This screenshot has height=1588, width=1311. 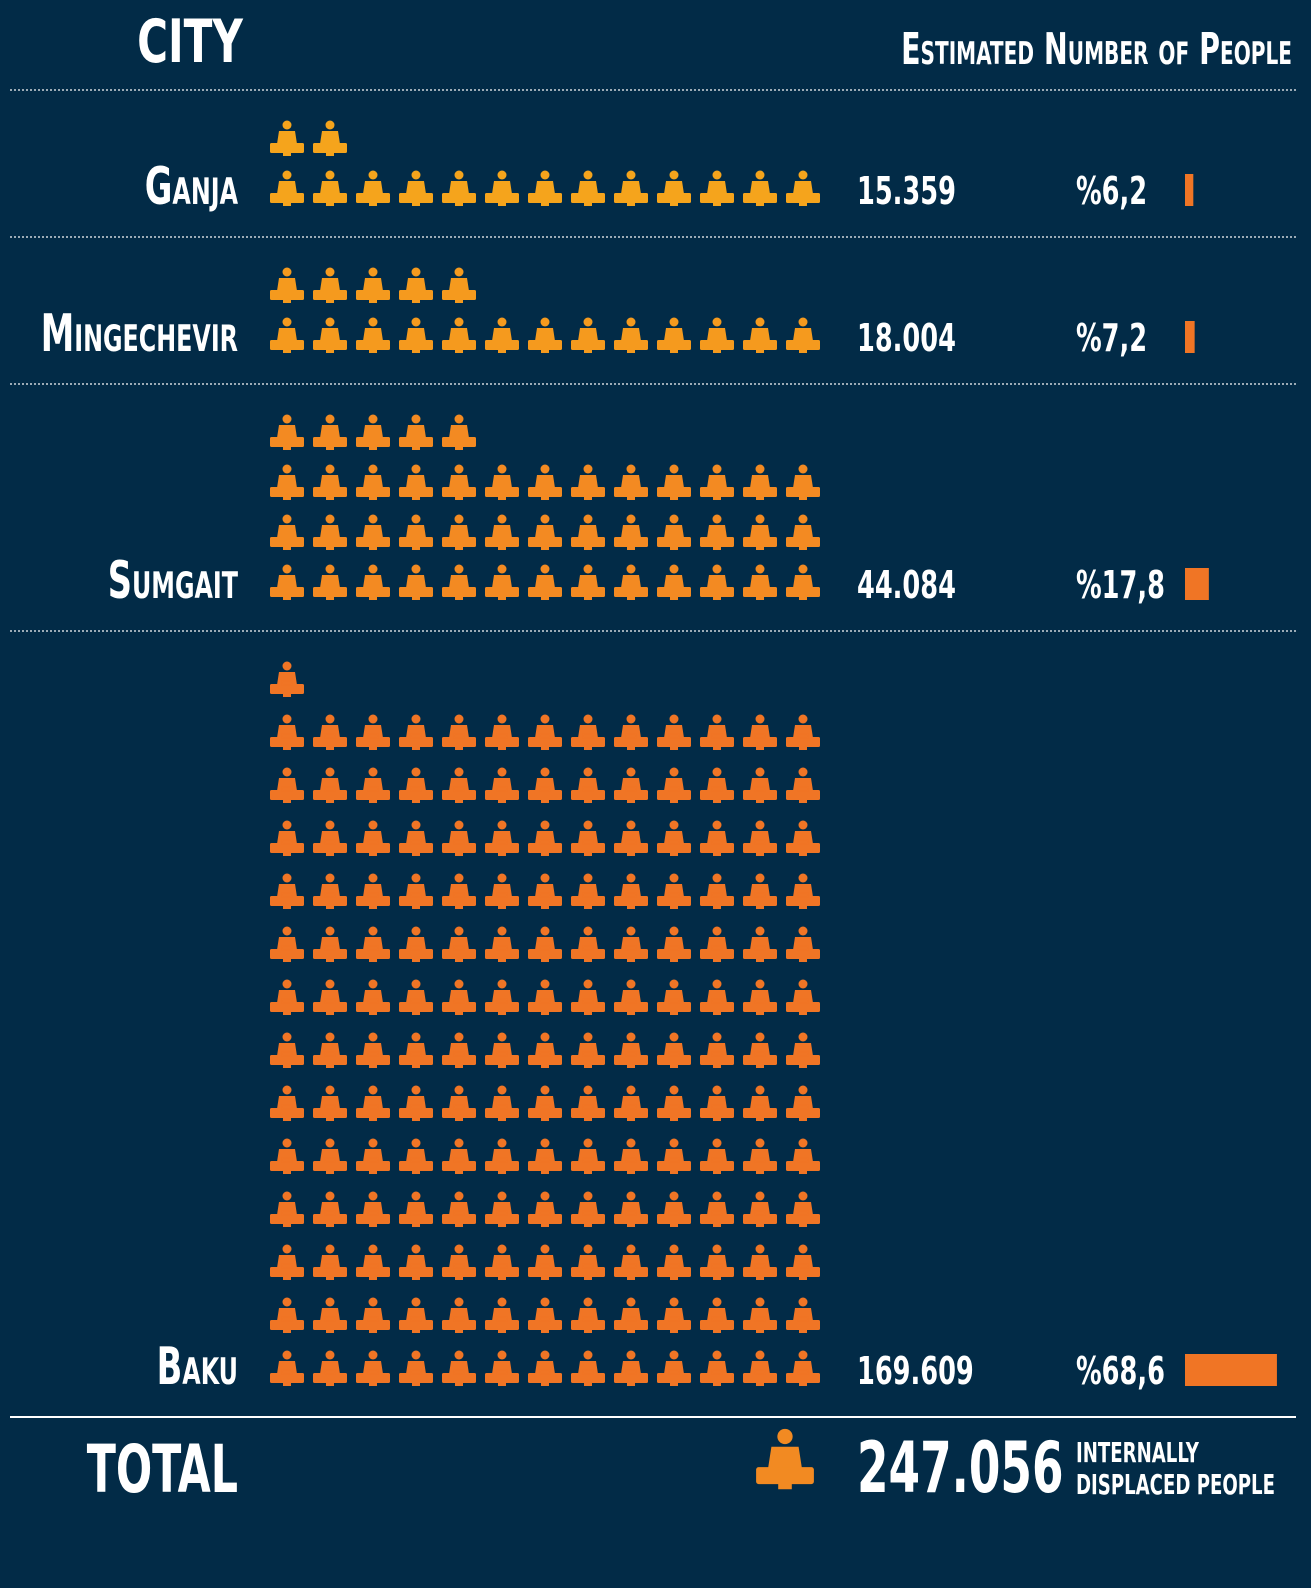 I want to click on city-name: Mingechevir, so click(x=139, y=333).